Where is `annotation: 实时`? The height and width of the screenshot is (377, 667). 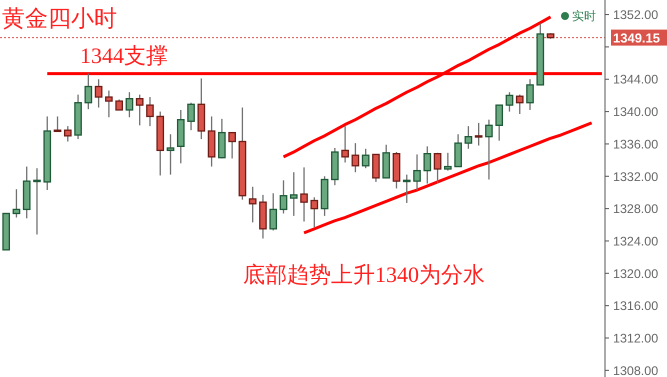
annotation: 实时 is located at coordinates (584, 16).